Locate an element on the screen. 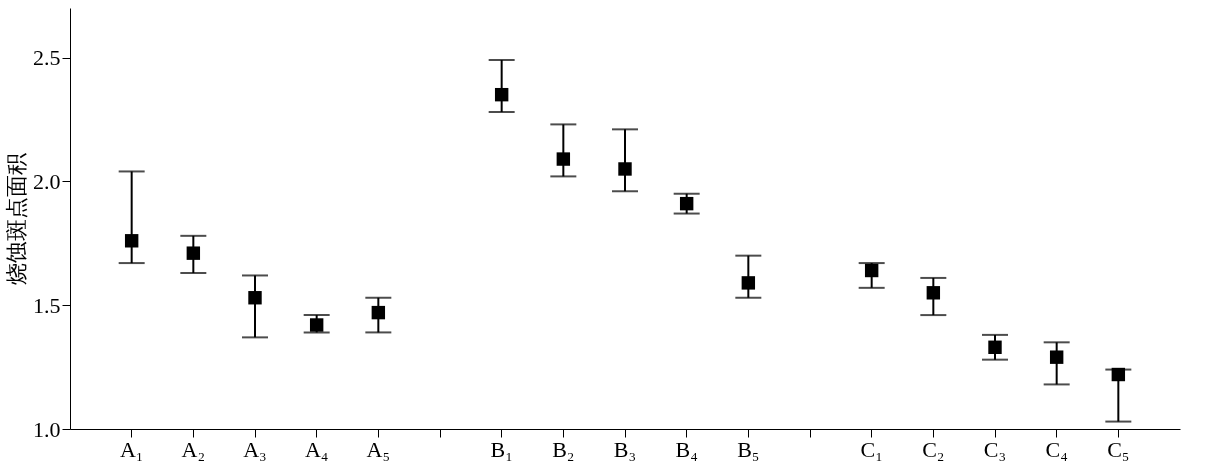 The image size is (1221, 473). y-tick-label: 2.0 is located at coordinates (47, 181).